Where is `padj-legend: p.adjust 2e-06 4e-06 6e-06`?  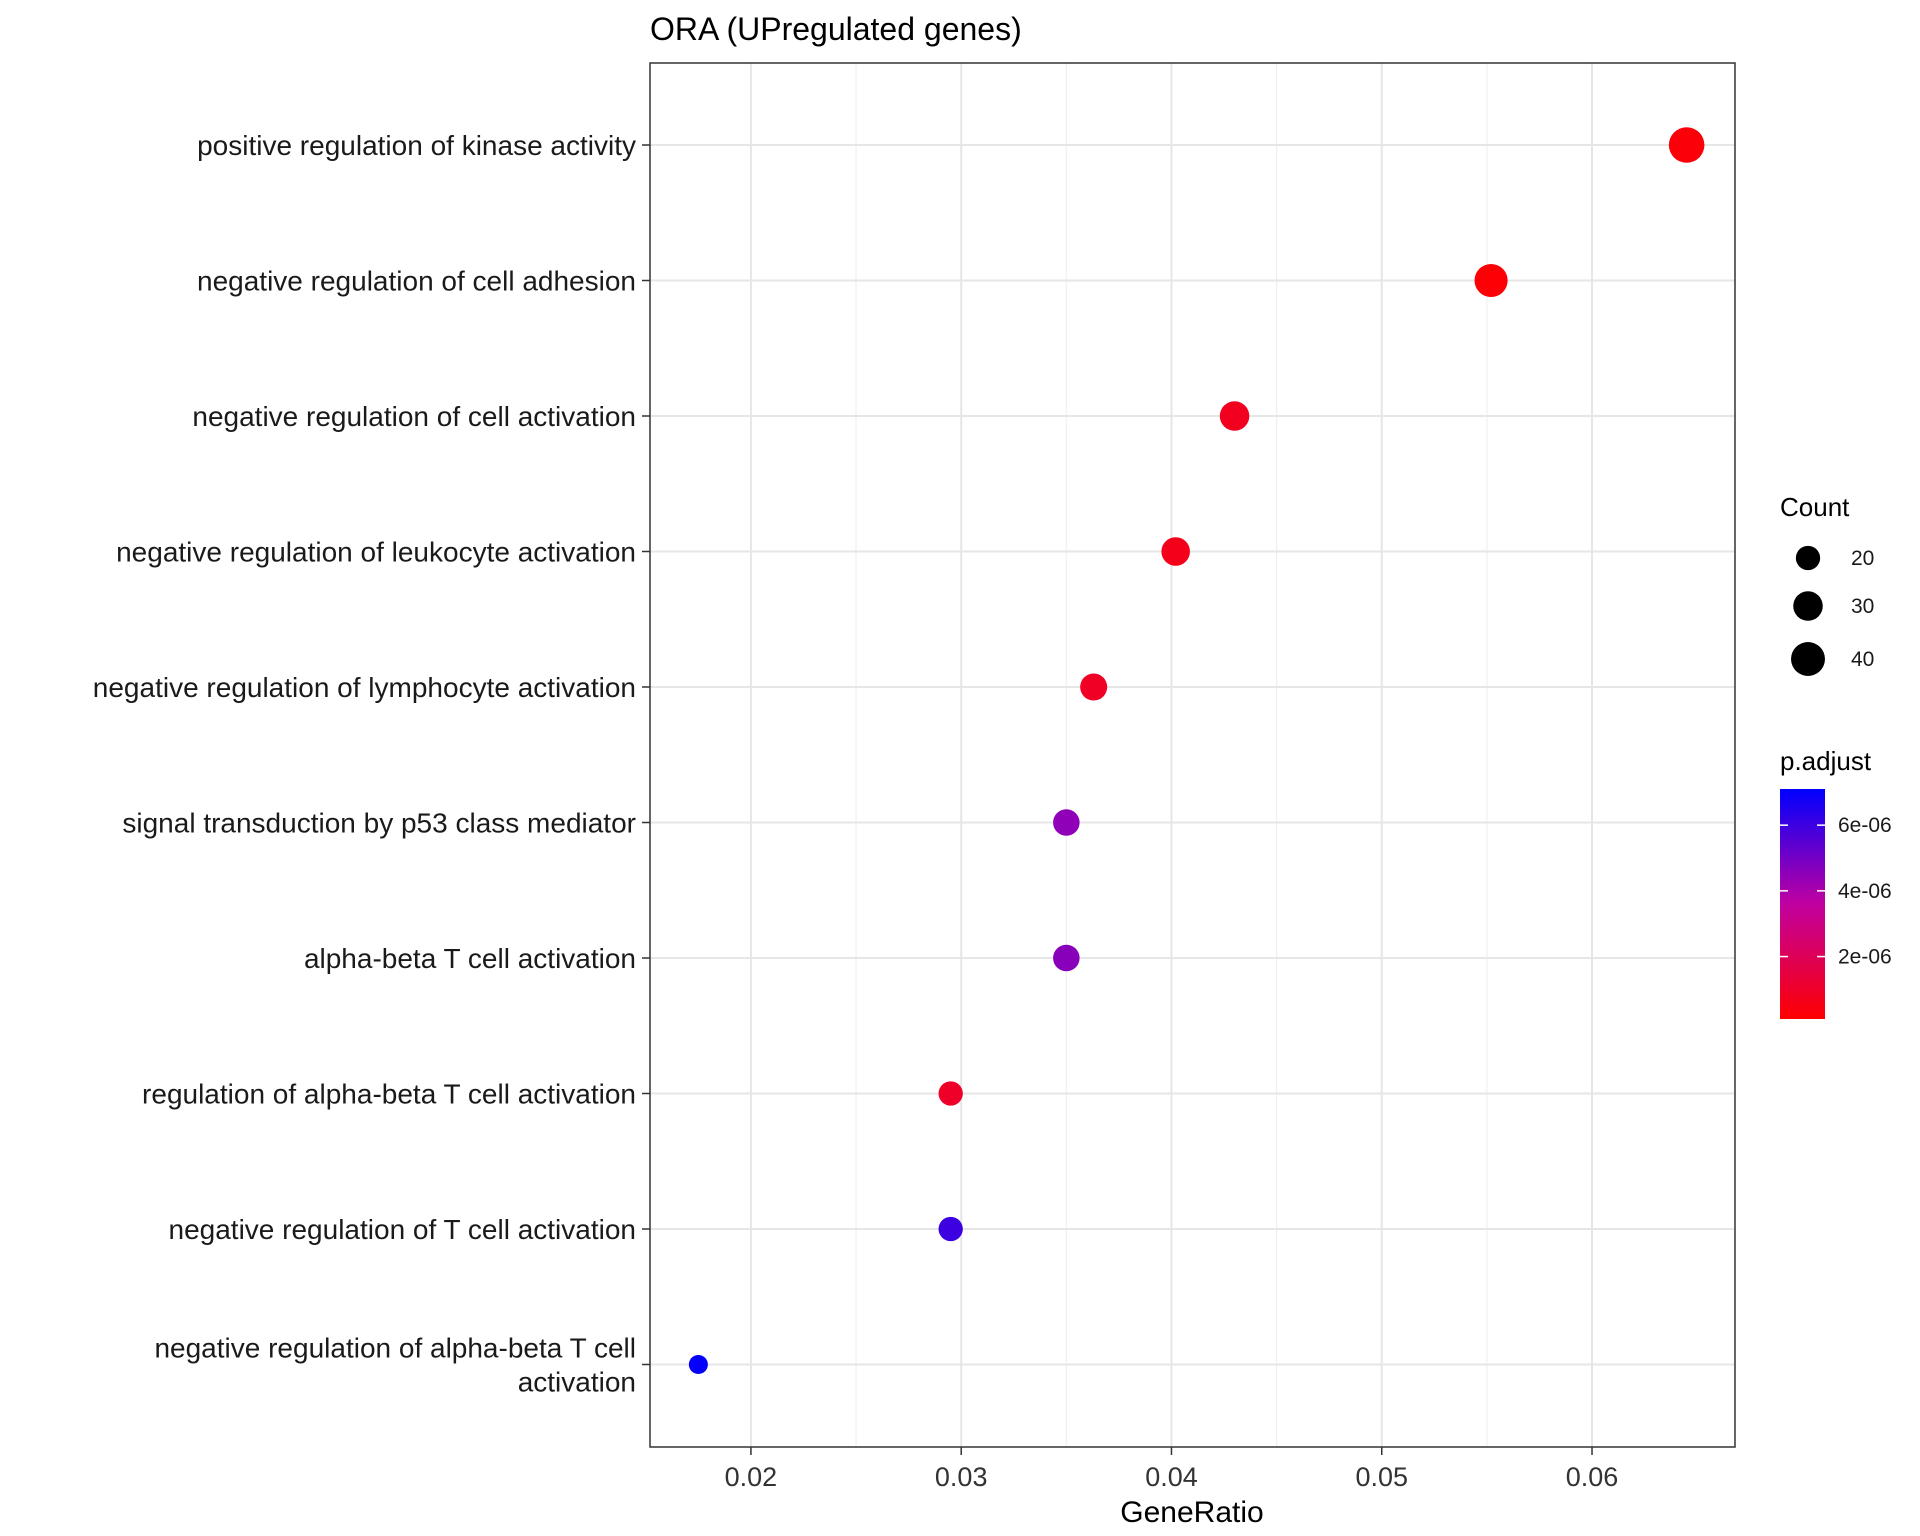
padj-legend: p.adjust 2e-06 4e-06 6e-06 is located at coordinates (1836, 882).